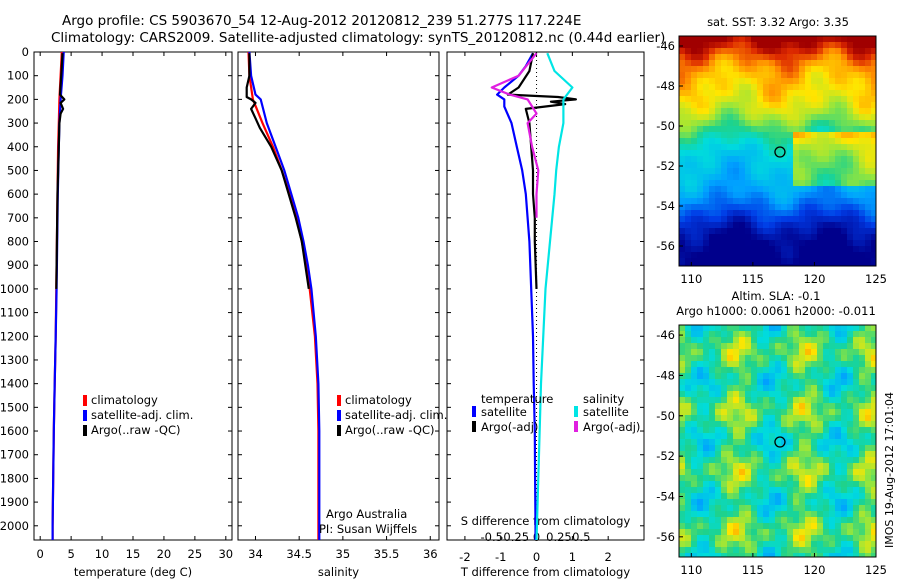 The height and width of the screenshot is (580, 900). Describe the element at coordinates (576, 426) in the screenshot. I see `legend-diff-swatch` at that location.